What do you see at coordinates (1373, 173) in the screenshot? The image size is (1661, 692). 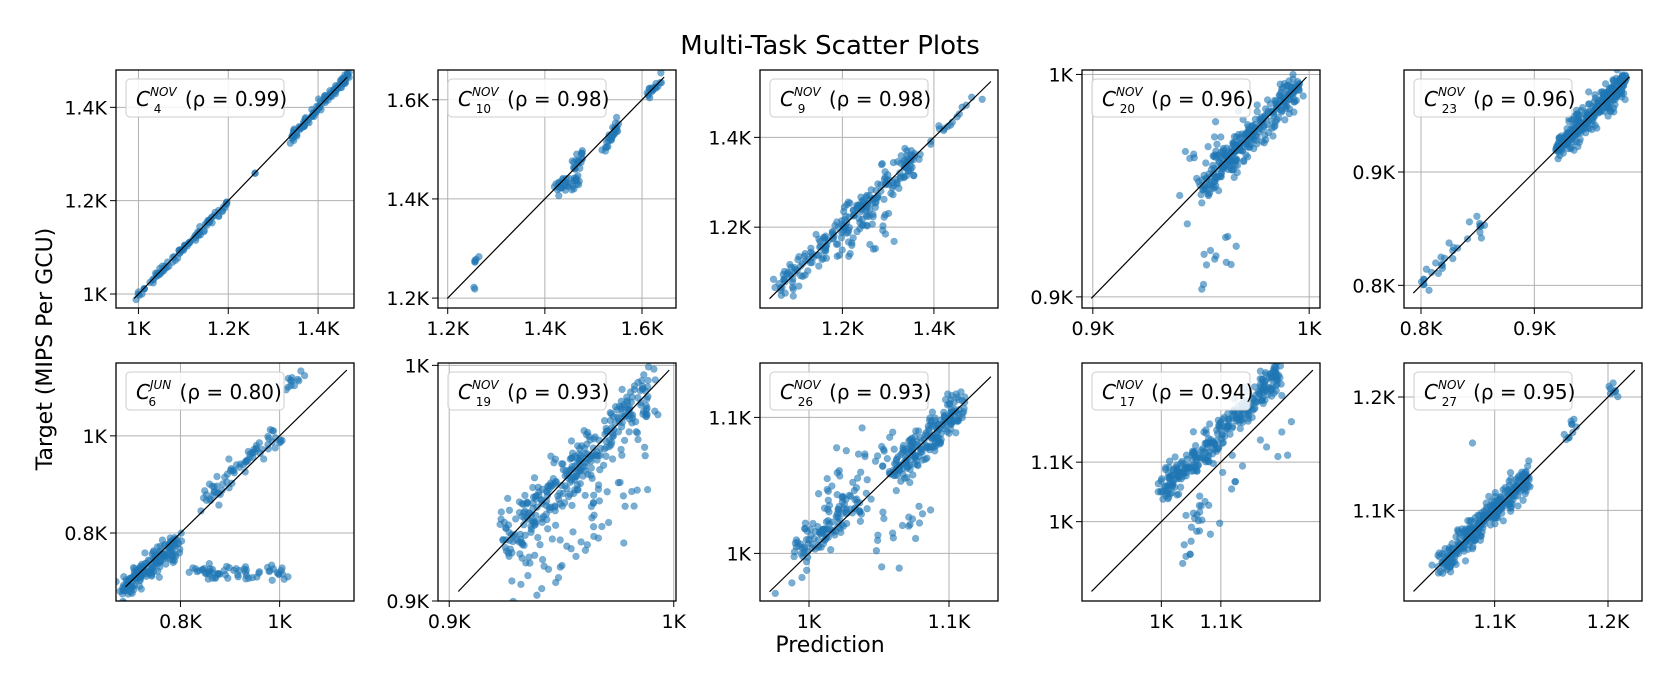 I see `y-tick-label: 0.9K` at bounding box center [1373, 173].